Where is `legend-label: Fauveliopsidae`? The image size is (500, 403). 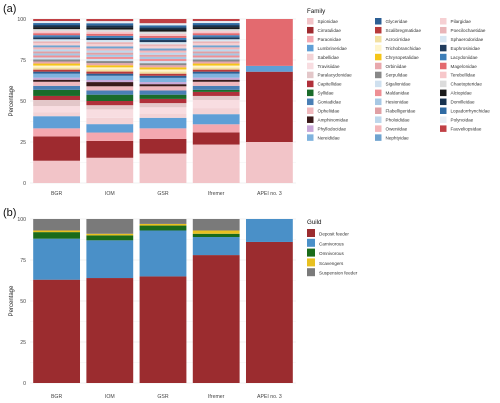 legend-label: Fauveliopsidae is located at coordinates (466, 128).